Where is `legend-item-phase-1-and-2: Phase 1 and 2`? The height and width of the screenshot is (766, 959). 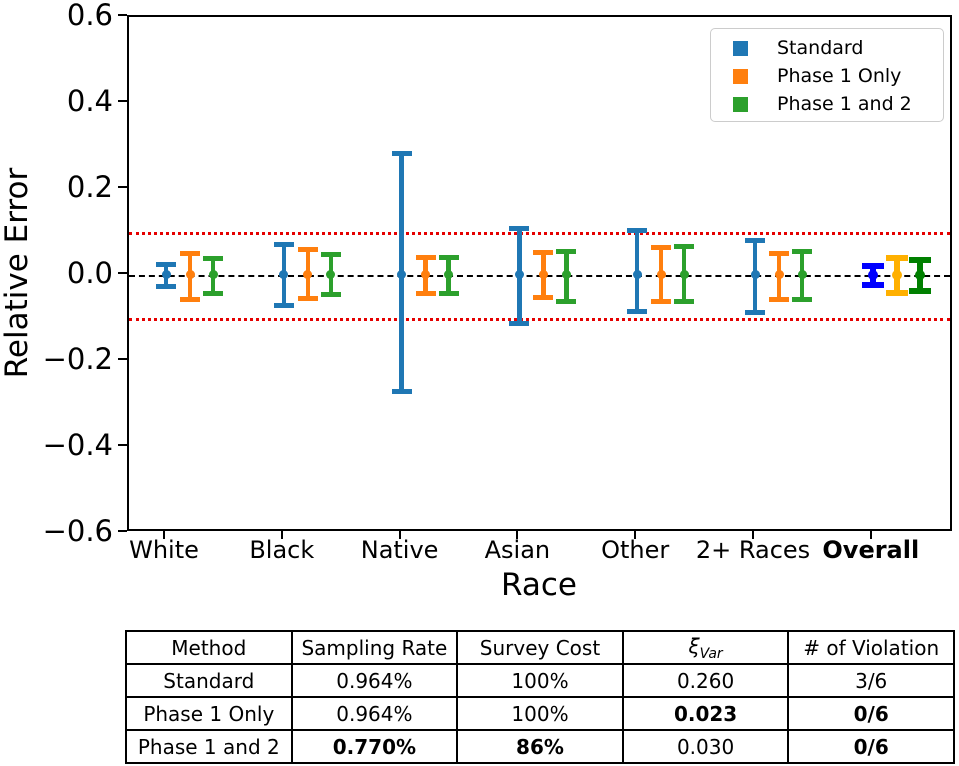
legend-item-phase-1-and-2: Phase 1 and 2 is located at coordinates (827, 104).